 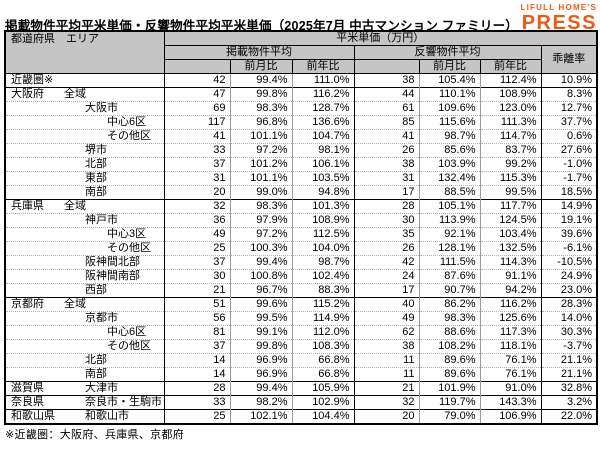 What do you see at coordinates (301, 276) in the screenshot?
I see `table-row: 阪神間南部 30 100.8% 102.4% 24 87.6% 91.1% 24.9%` at bounding box center [301, 276].